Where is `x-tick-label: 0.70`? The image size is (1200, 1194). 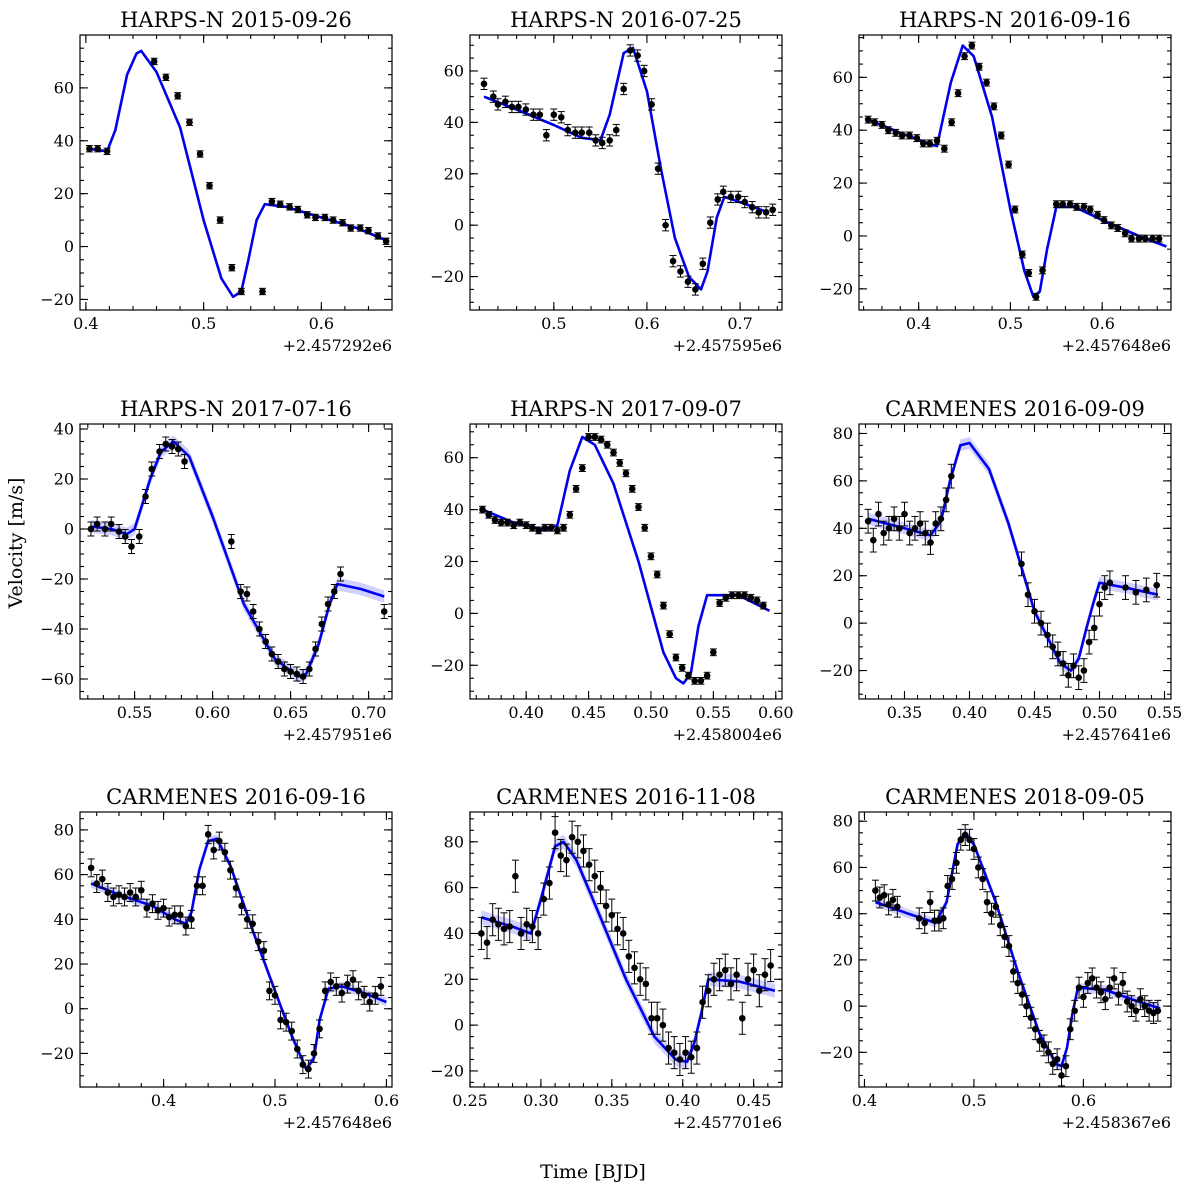
x-tick-label: 0.70 is located at coordinates (369, 712).